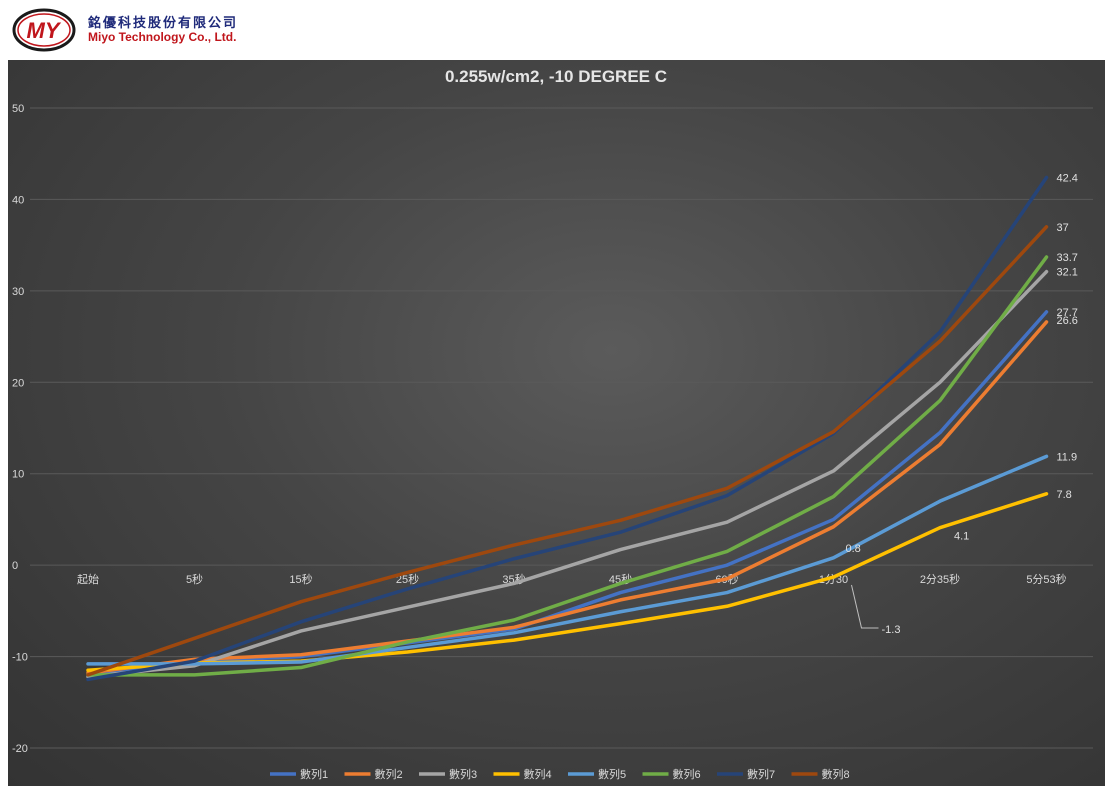  What do you see at coordinates (612, 774) in the screenshot?
I see `legend-label: 數列5` at bounding box center [612, 774].